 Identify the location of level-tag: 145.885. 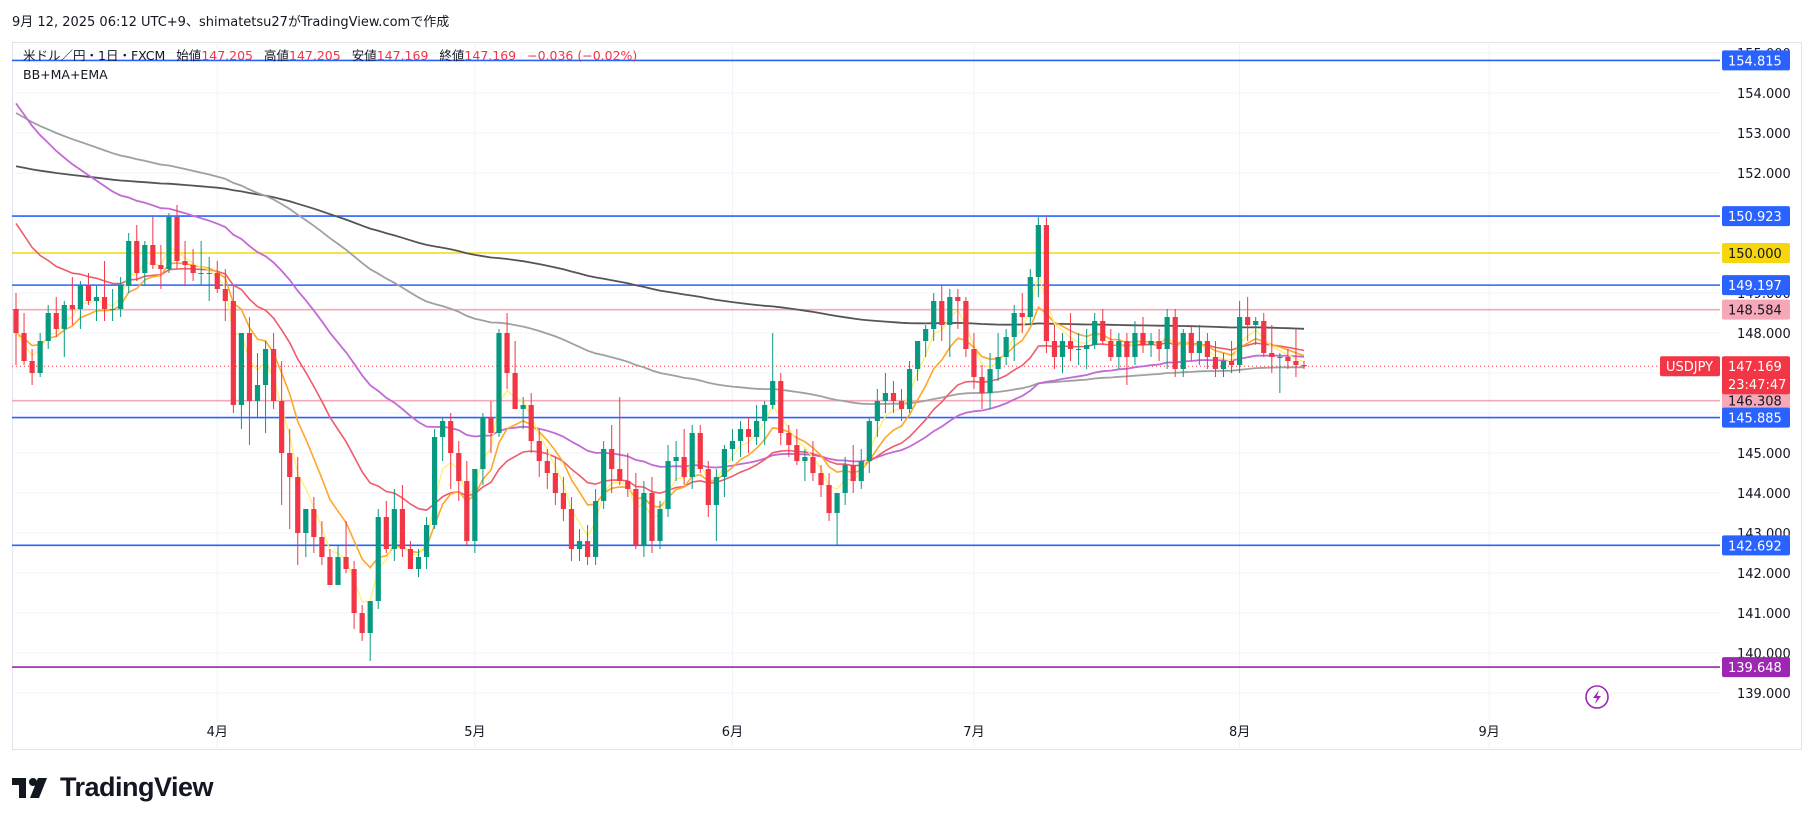
(1756, 417).